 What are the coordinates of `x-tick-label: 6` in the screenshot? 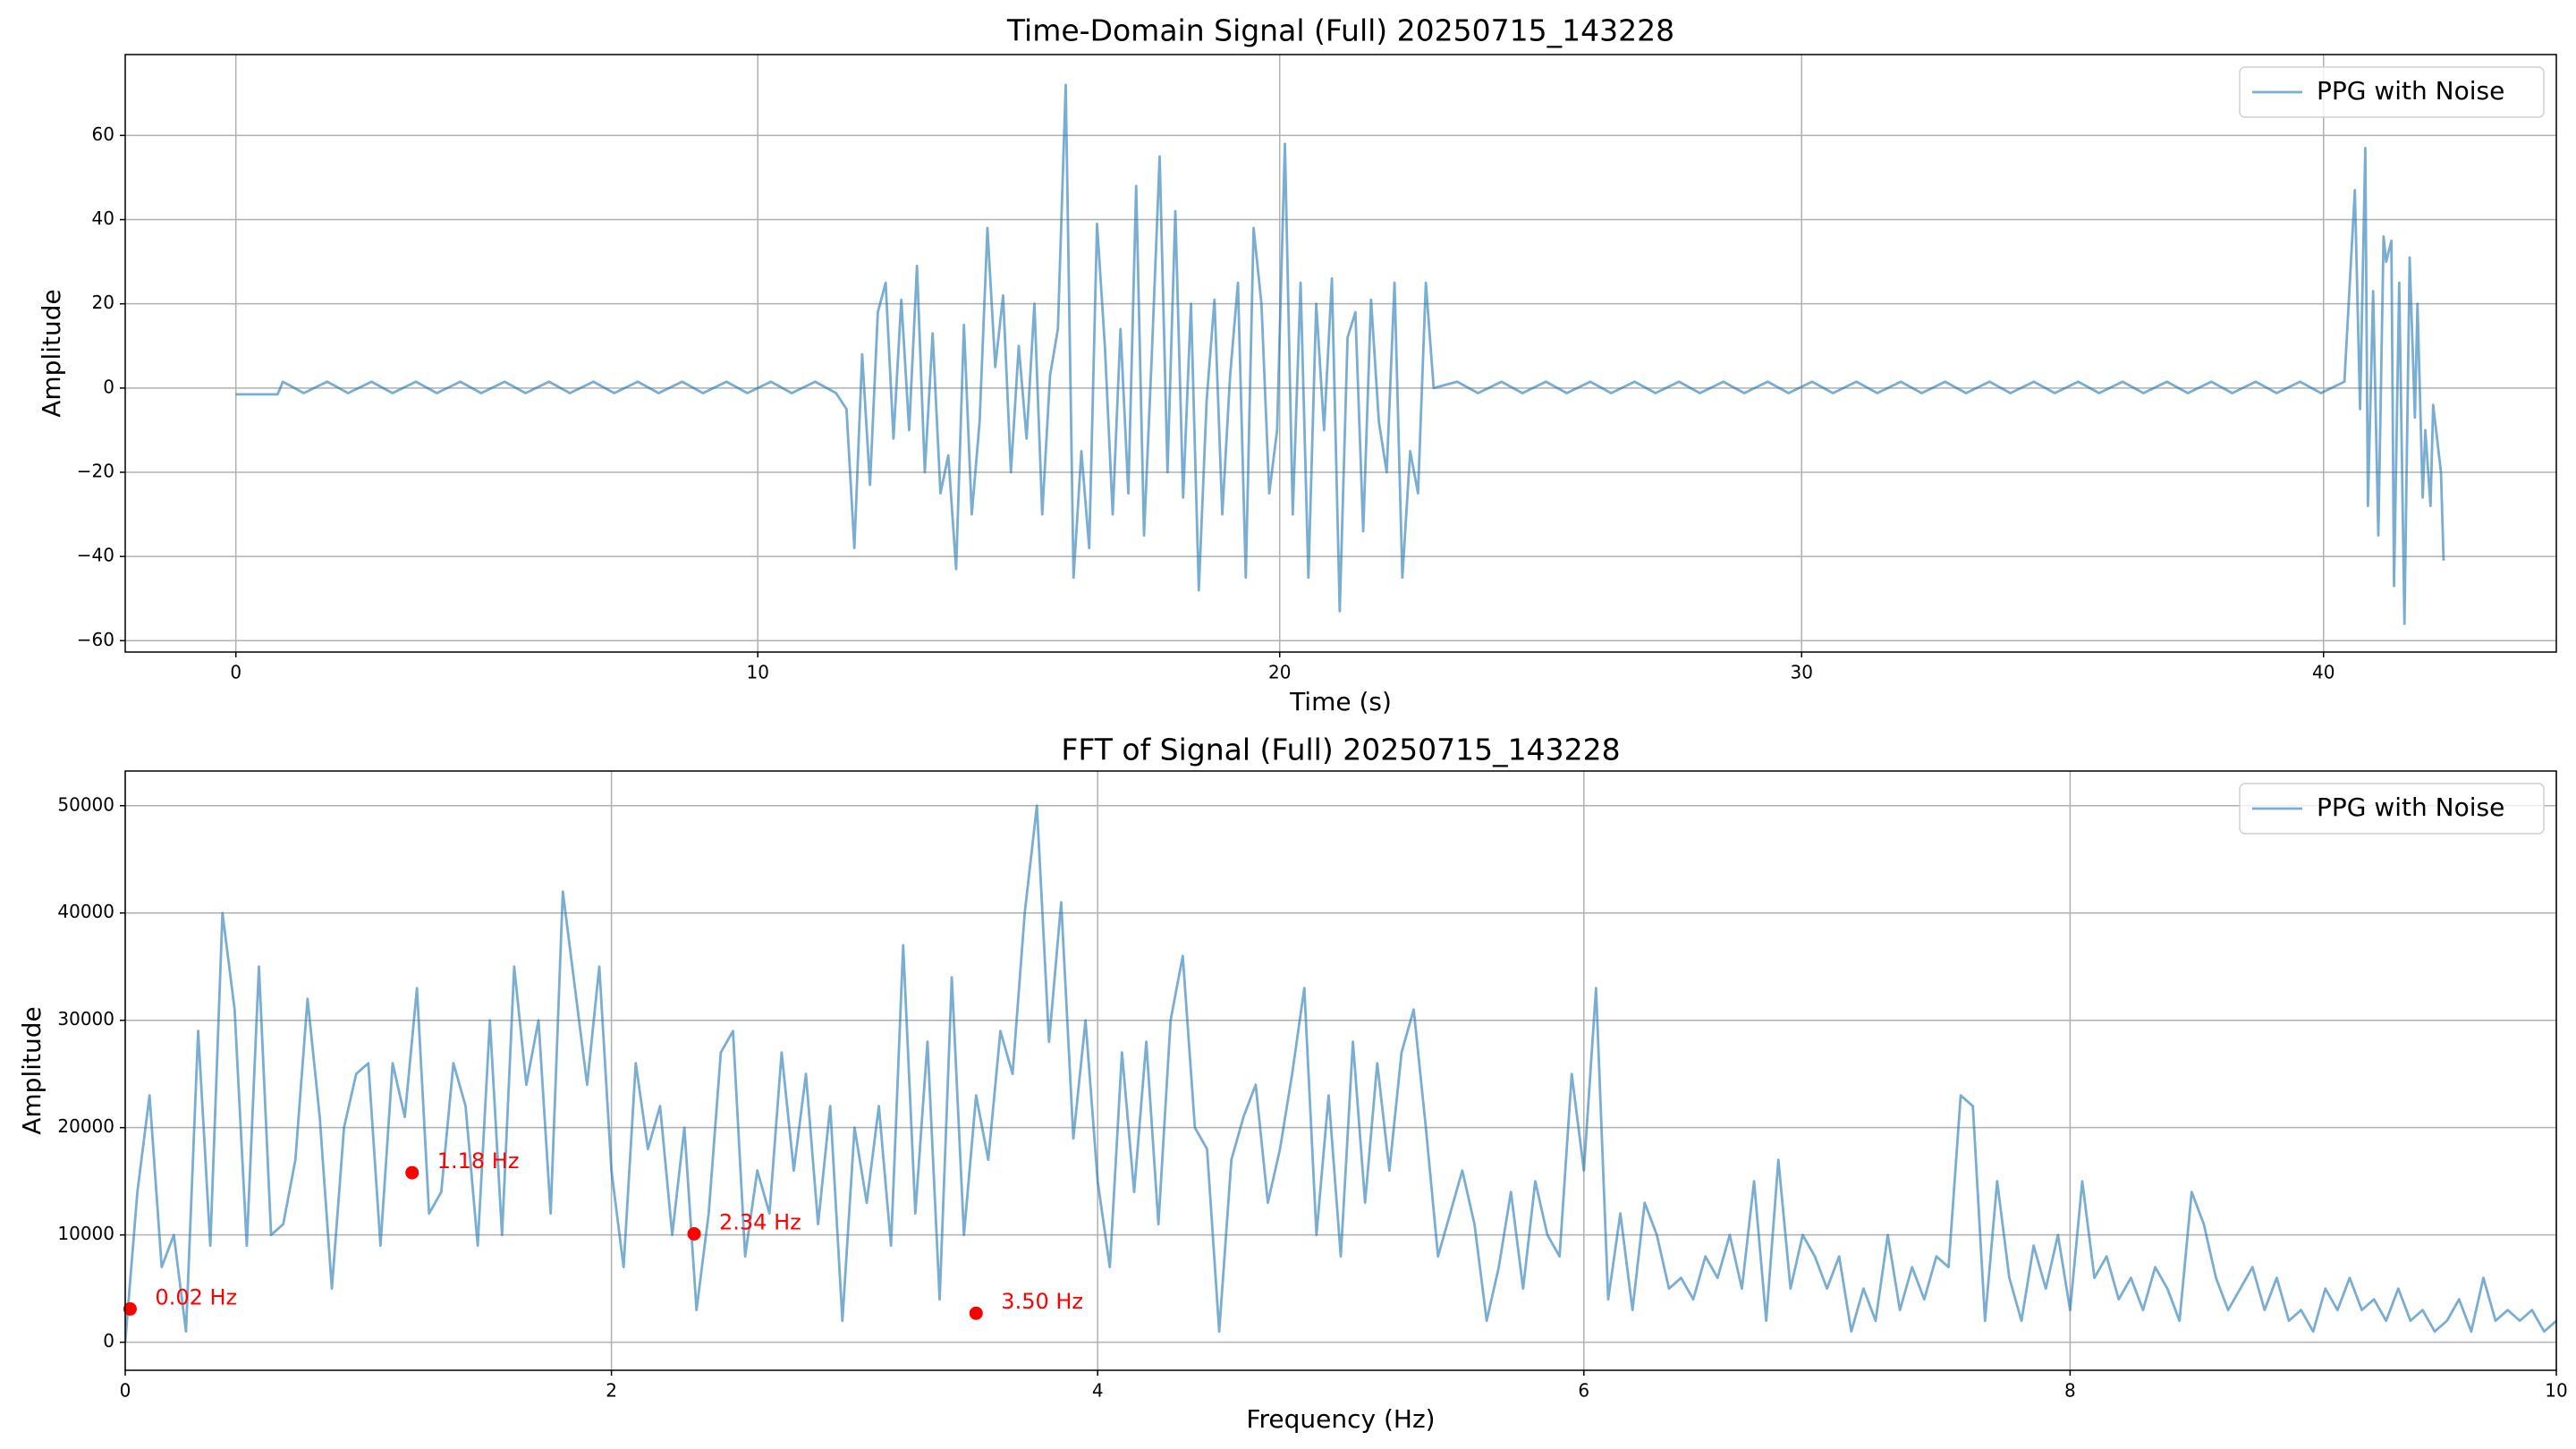 It's located at (1583, 1391).